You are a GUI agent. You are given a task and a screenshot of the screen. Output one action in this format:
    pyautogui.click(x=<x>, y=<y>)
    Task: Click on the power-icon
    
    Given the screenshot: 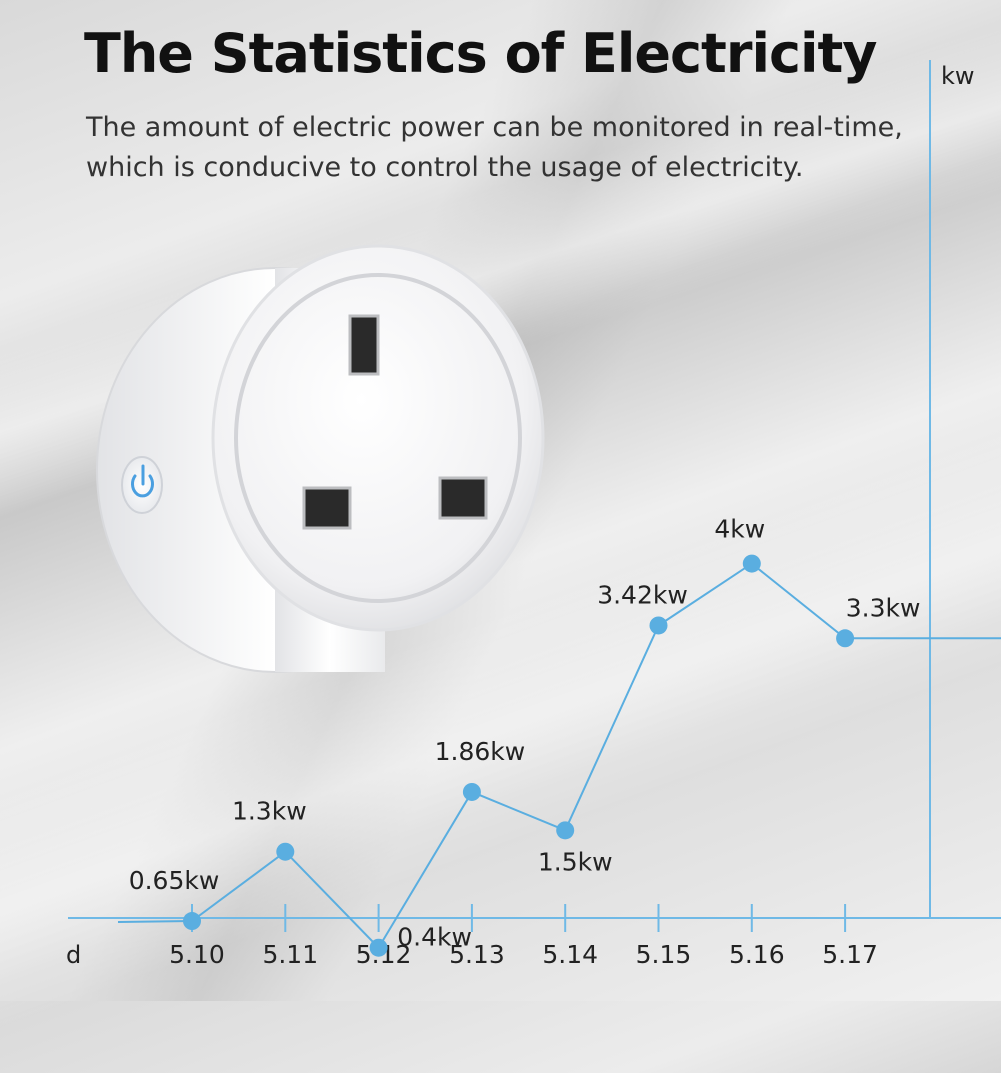 What is the action you would take?
    pyautogui.click(x=142, y=481)
    